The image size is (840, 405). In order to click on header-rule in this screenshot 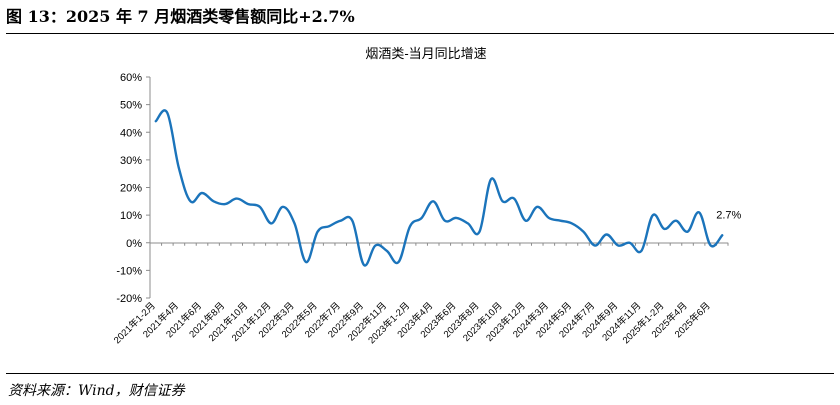, I will do `click(420, 33)`.